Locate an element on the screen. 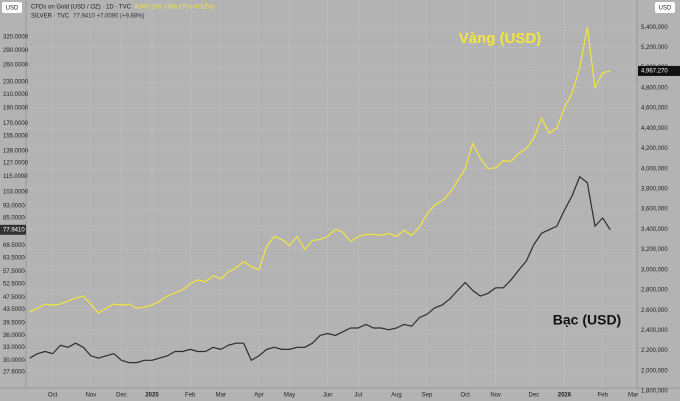 This screenshot has height=401, width=680. y-tick-label: 210.0000 is located at coordinates (16, 95).